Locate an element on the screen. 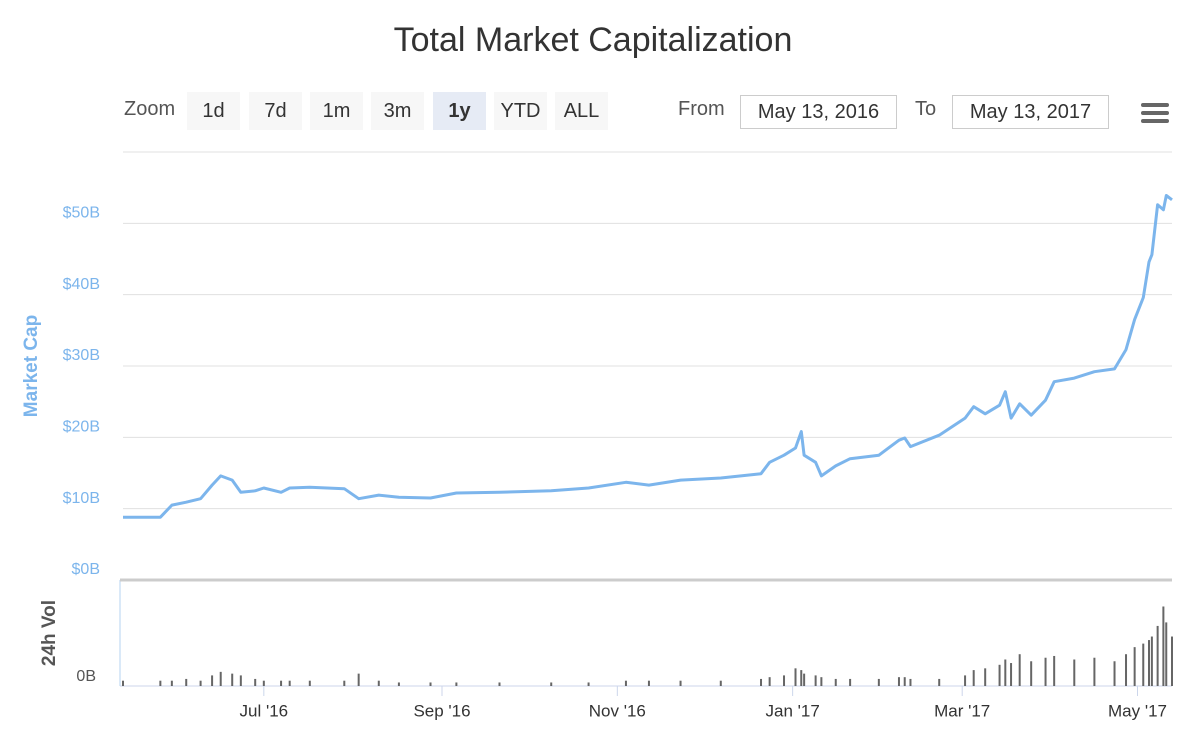 The height and width of the screenshot is (737, 1200). zoom-button: YTD is located at coordinates (520, 111).